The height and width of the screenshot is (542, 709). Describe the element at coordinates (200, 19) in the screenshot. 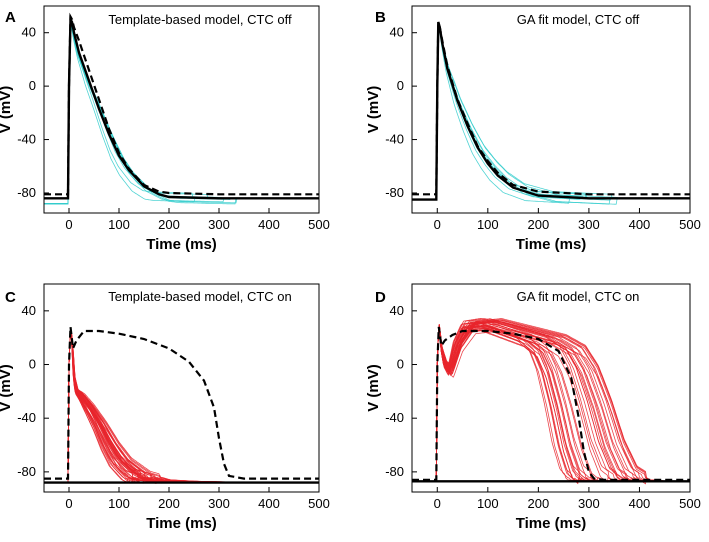

I see `panel-title: Template-based model, CTC off` at that location.